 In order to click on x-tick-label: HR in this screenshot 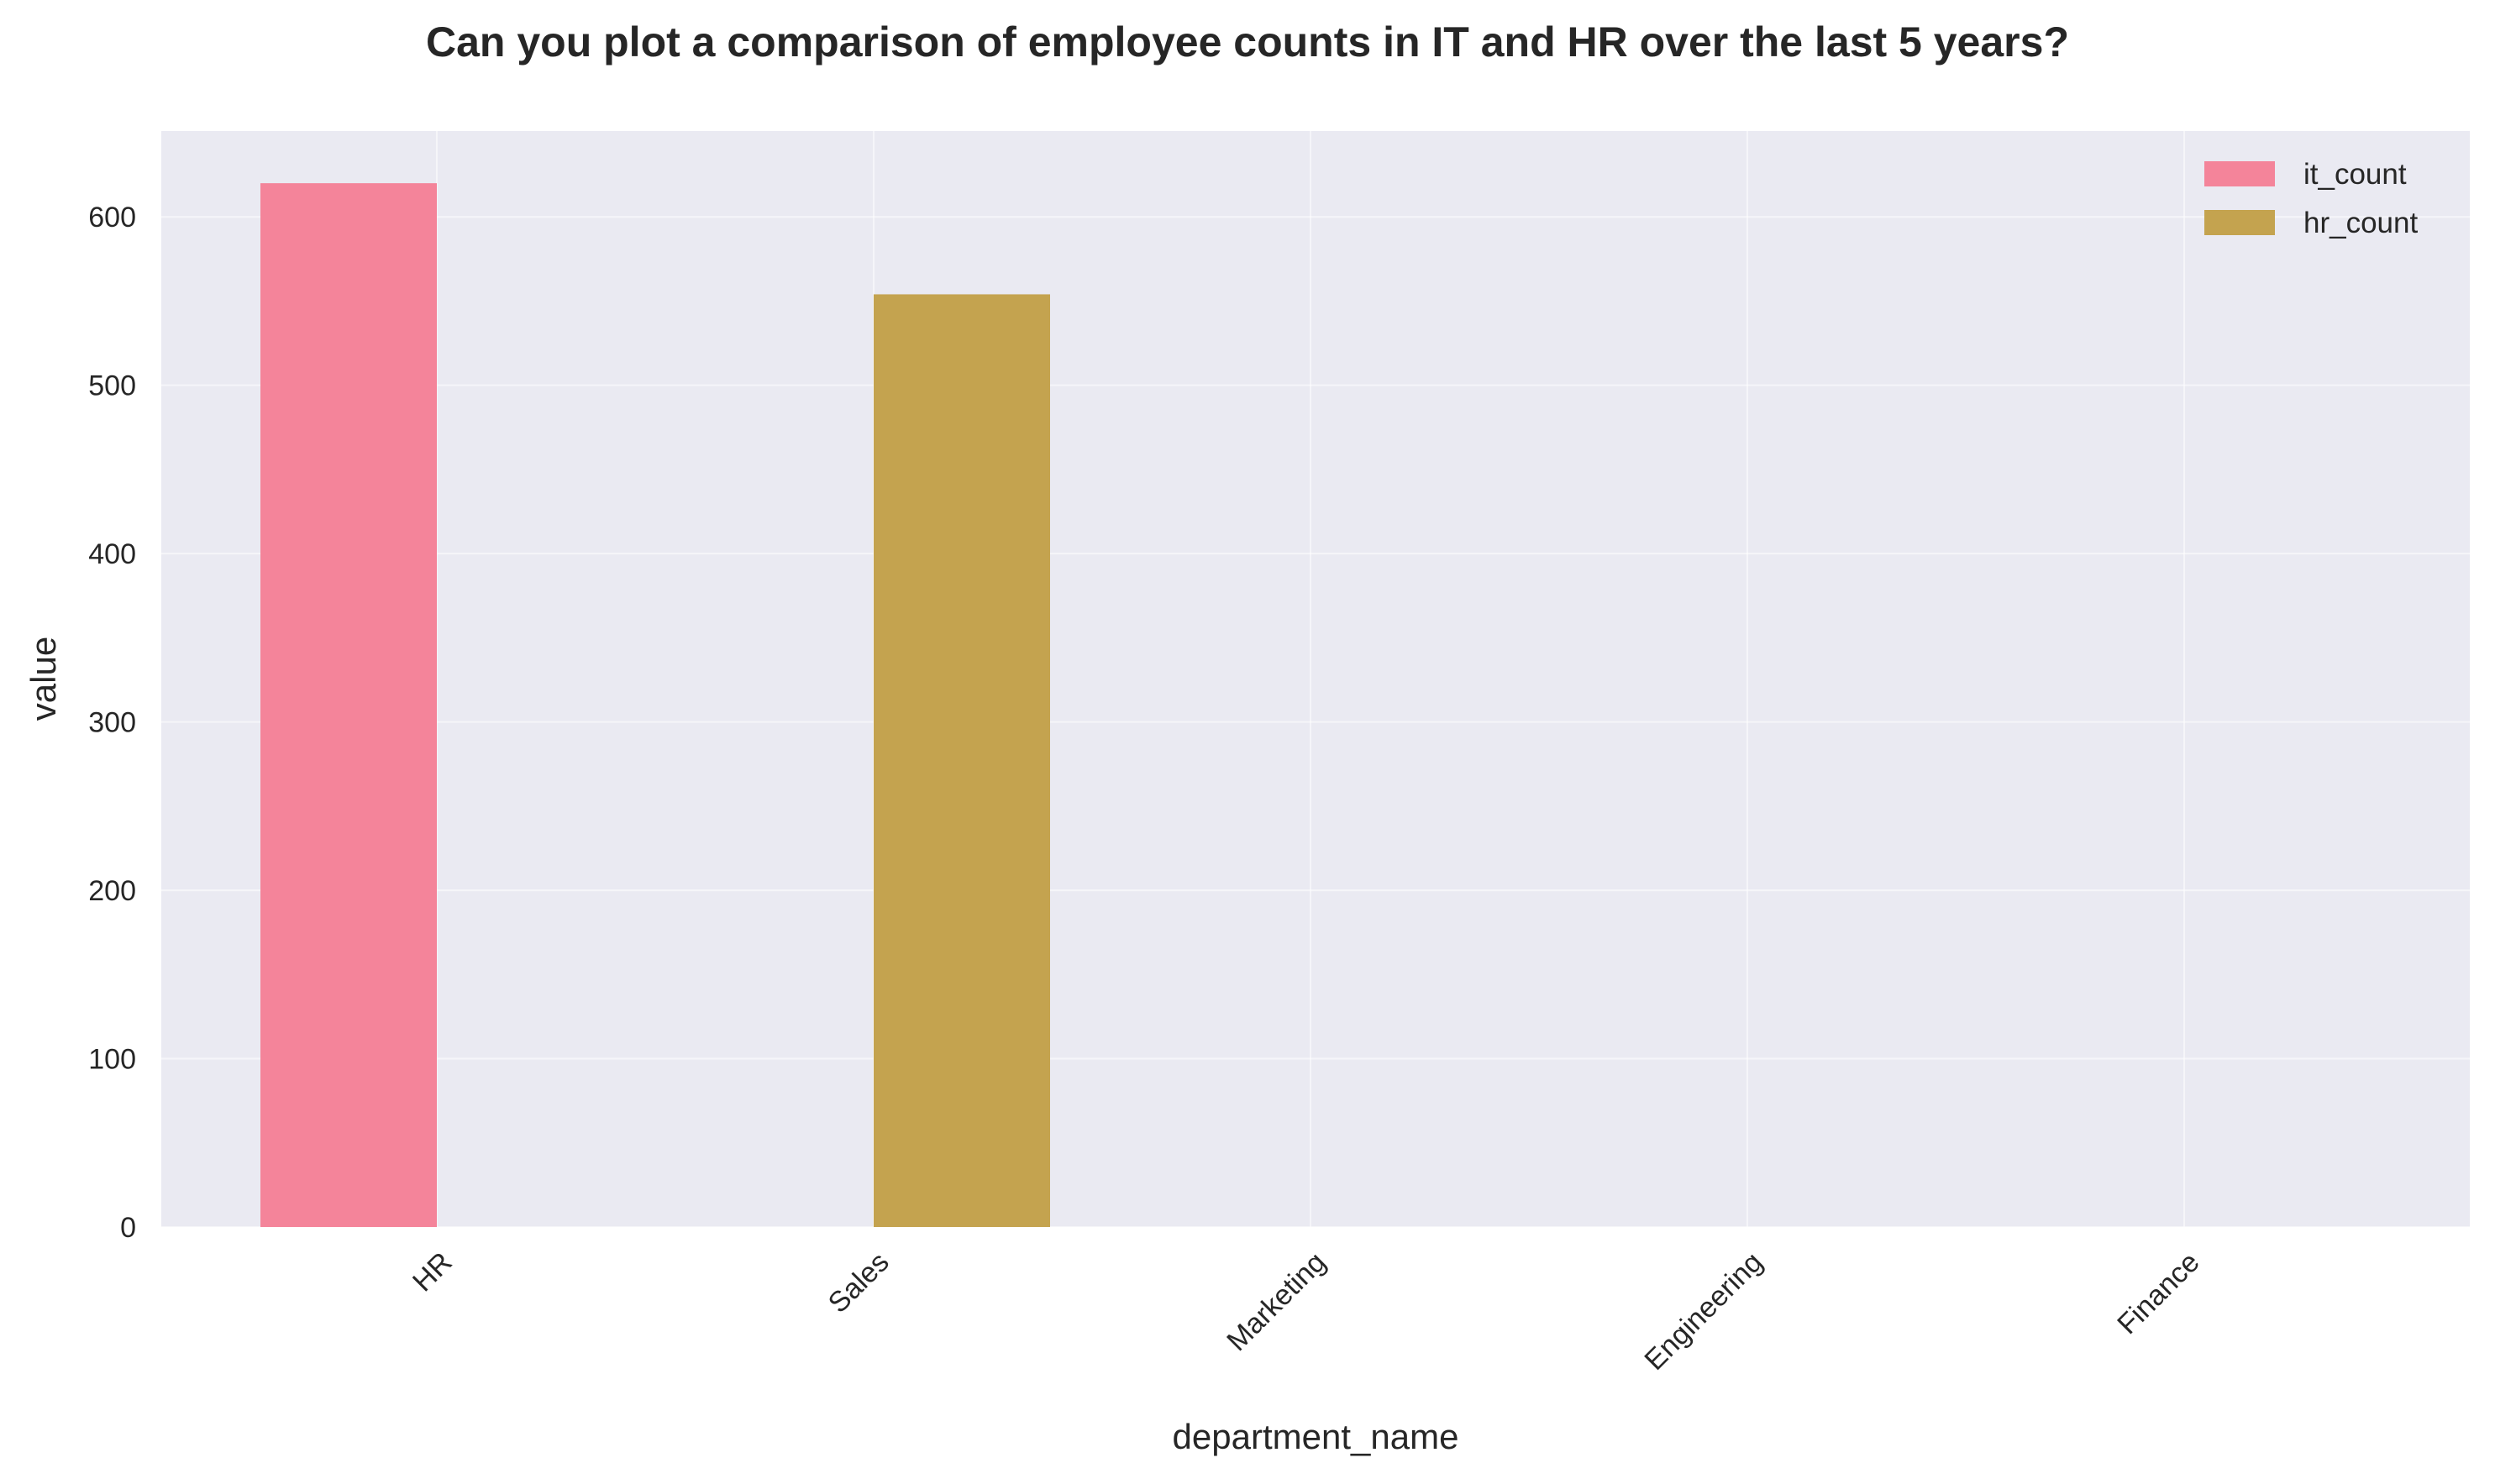, I will do `click(433, 1272)`.